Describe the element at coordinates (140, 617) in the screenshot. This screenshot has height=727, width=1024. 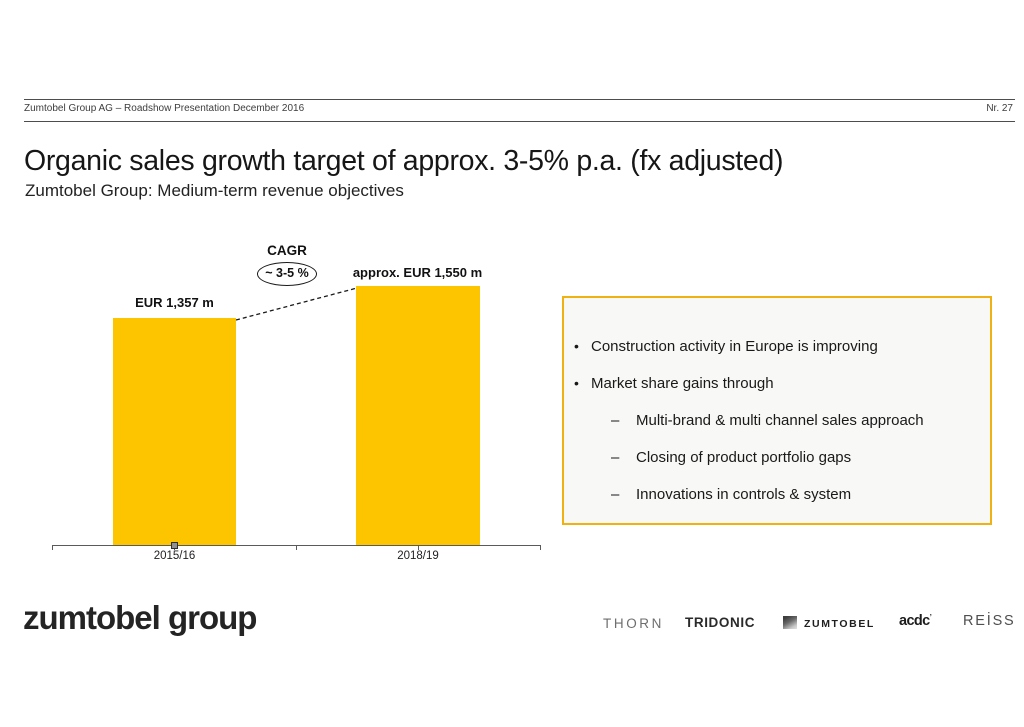
I see `zumtobel-group-wordmark: zumtobel group` at that location.